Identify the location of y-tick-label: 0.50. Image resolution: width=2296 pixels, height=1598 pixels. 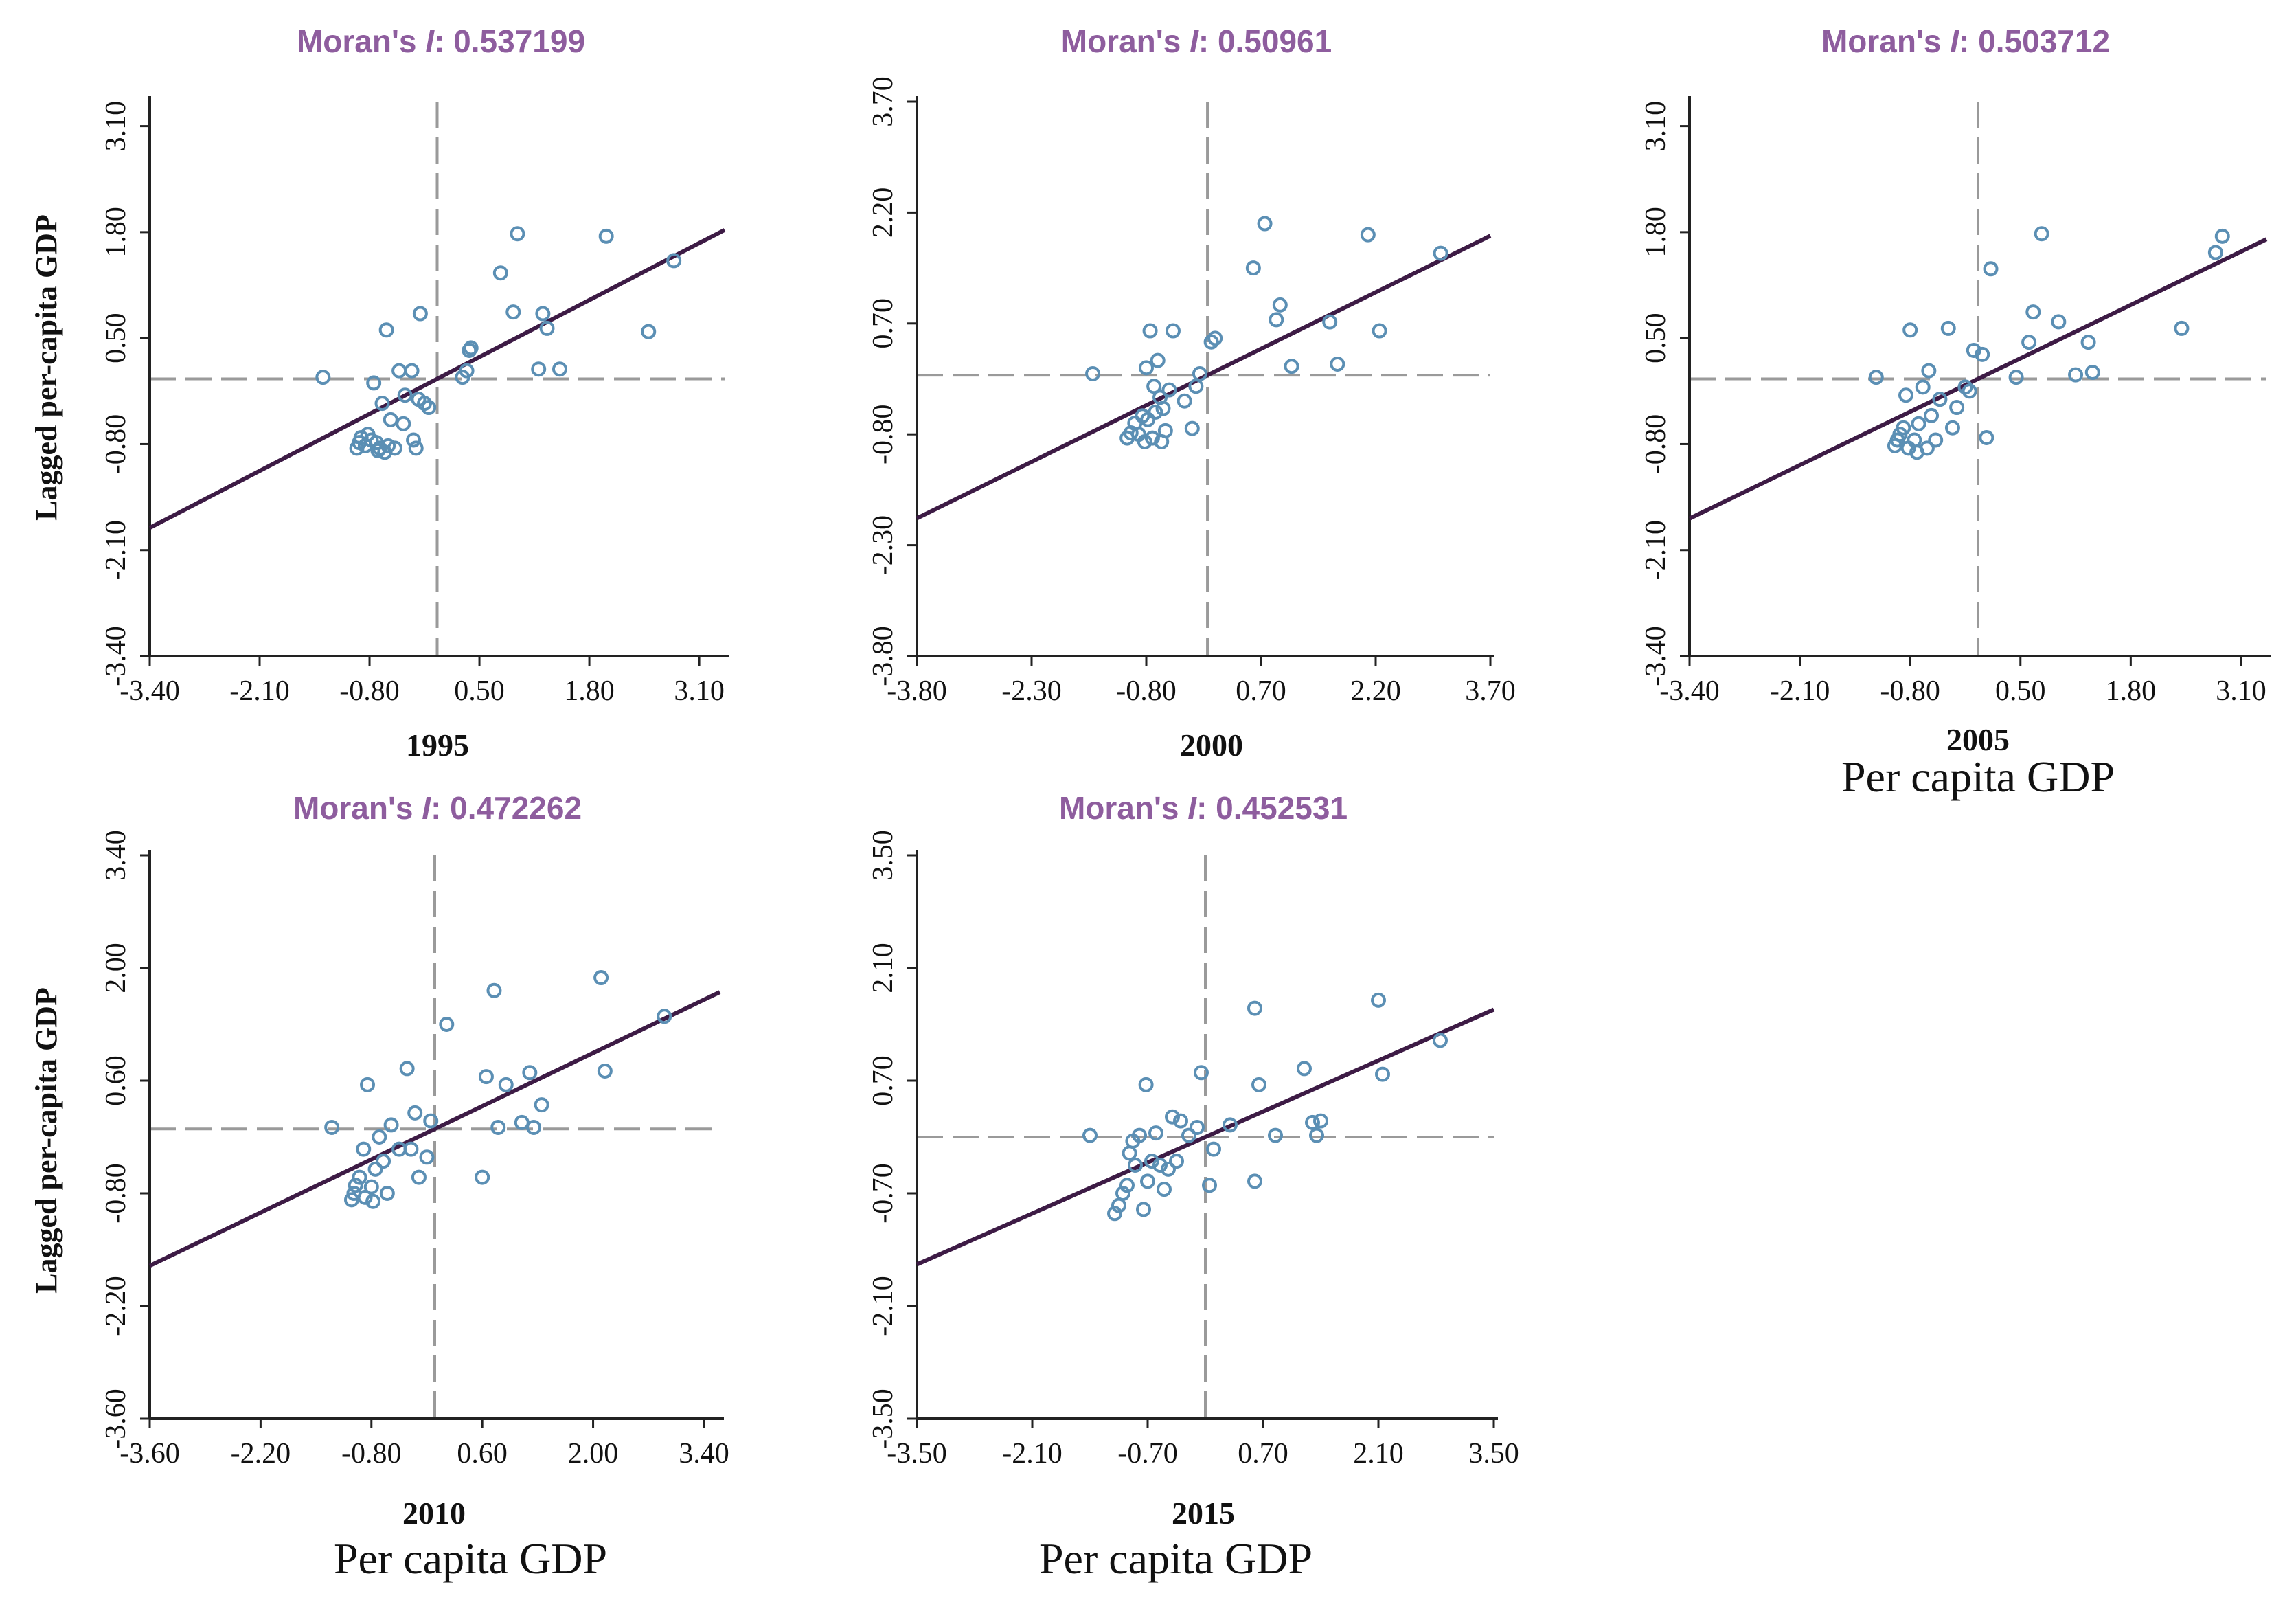
(116, 338).